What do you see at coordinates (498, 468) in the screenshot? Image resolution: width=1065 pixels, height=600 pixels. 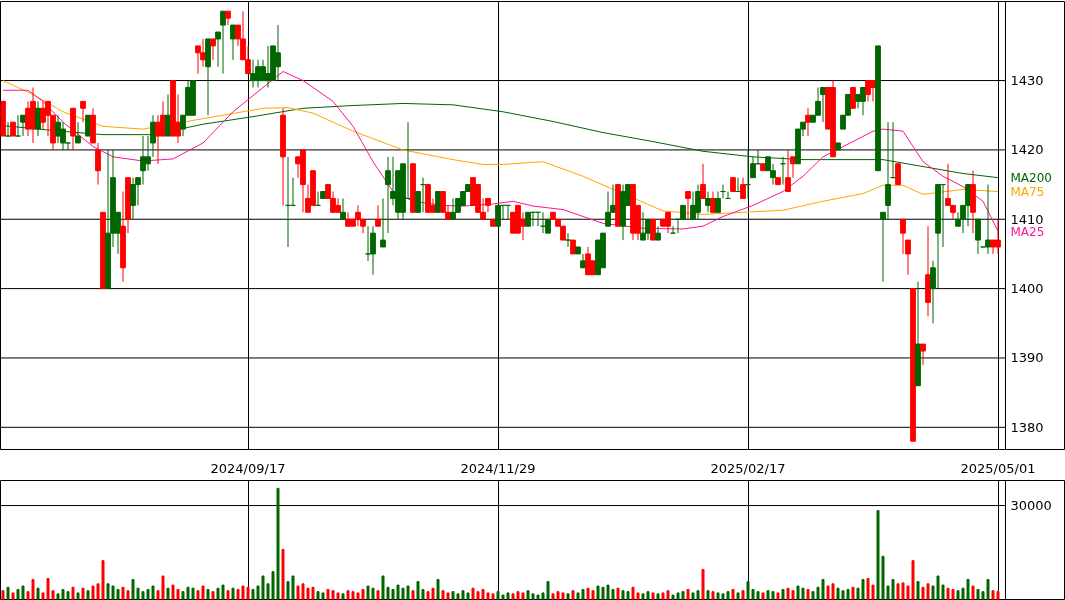 I see `x-tick-label: 2024/11/29` at bounding box center [498, 468].